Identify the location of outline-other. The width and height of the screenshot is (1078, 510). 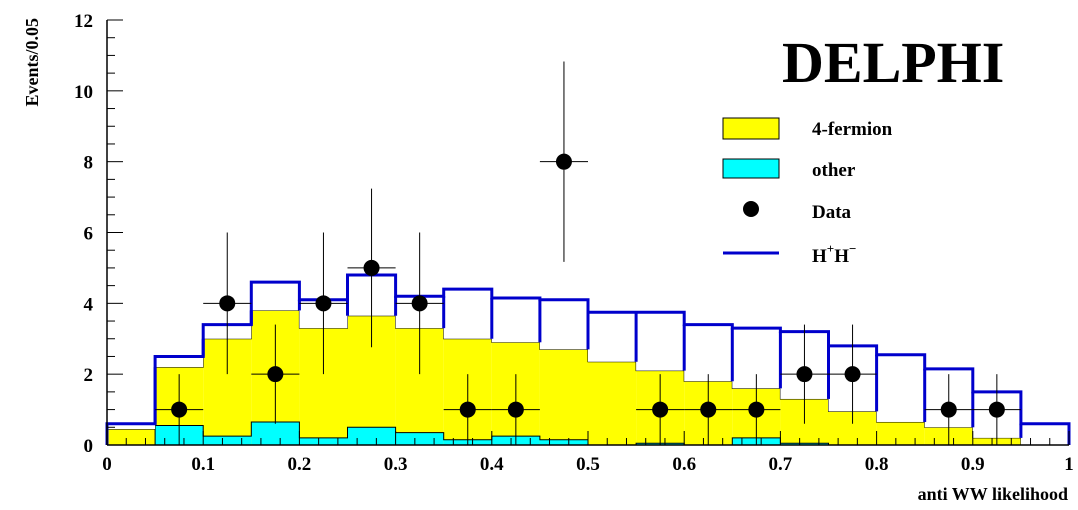
(588, 433).